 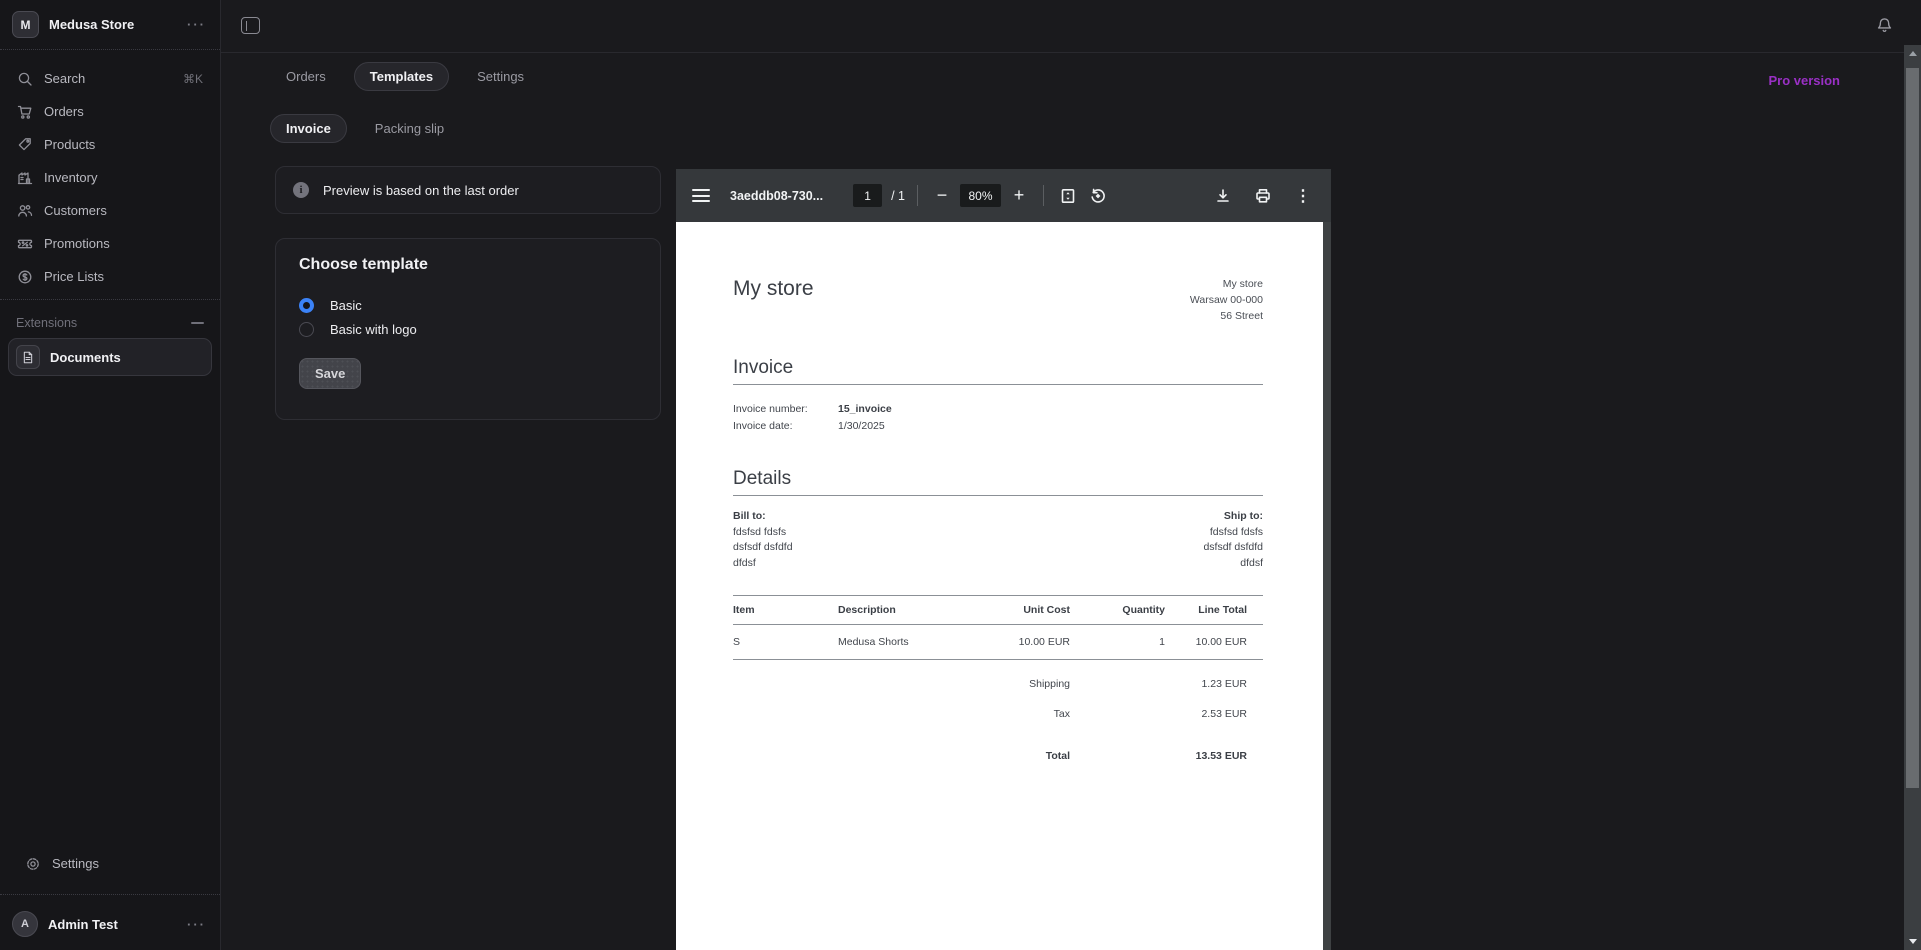 I want to click on sidebar-item-promotions: Promotions, so click(x=110, y=243).